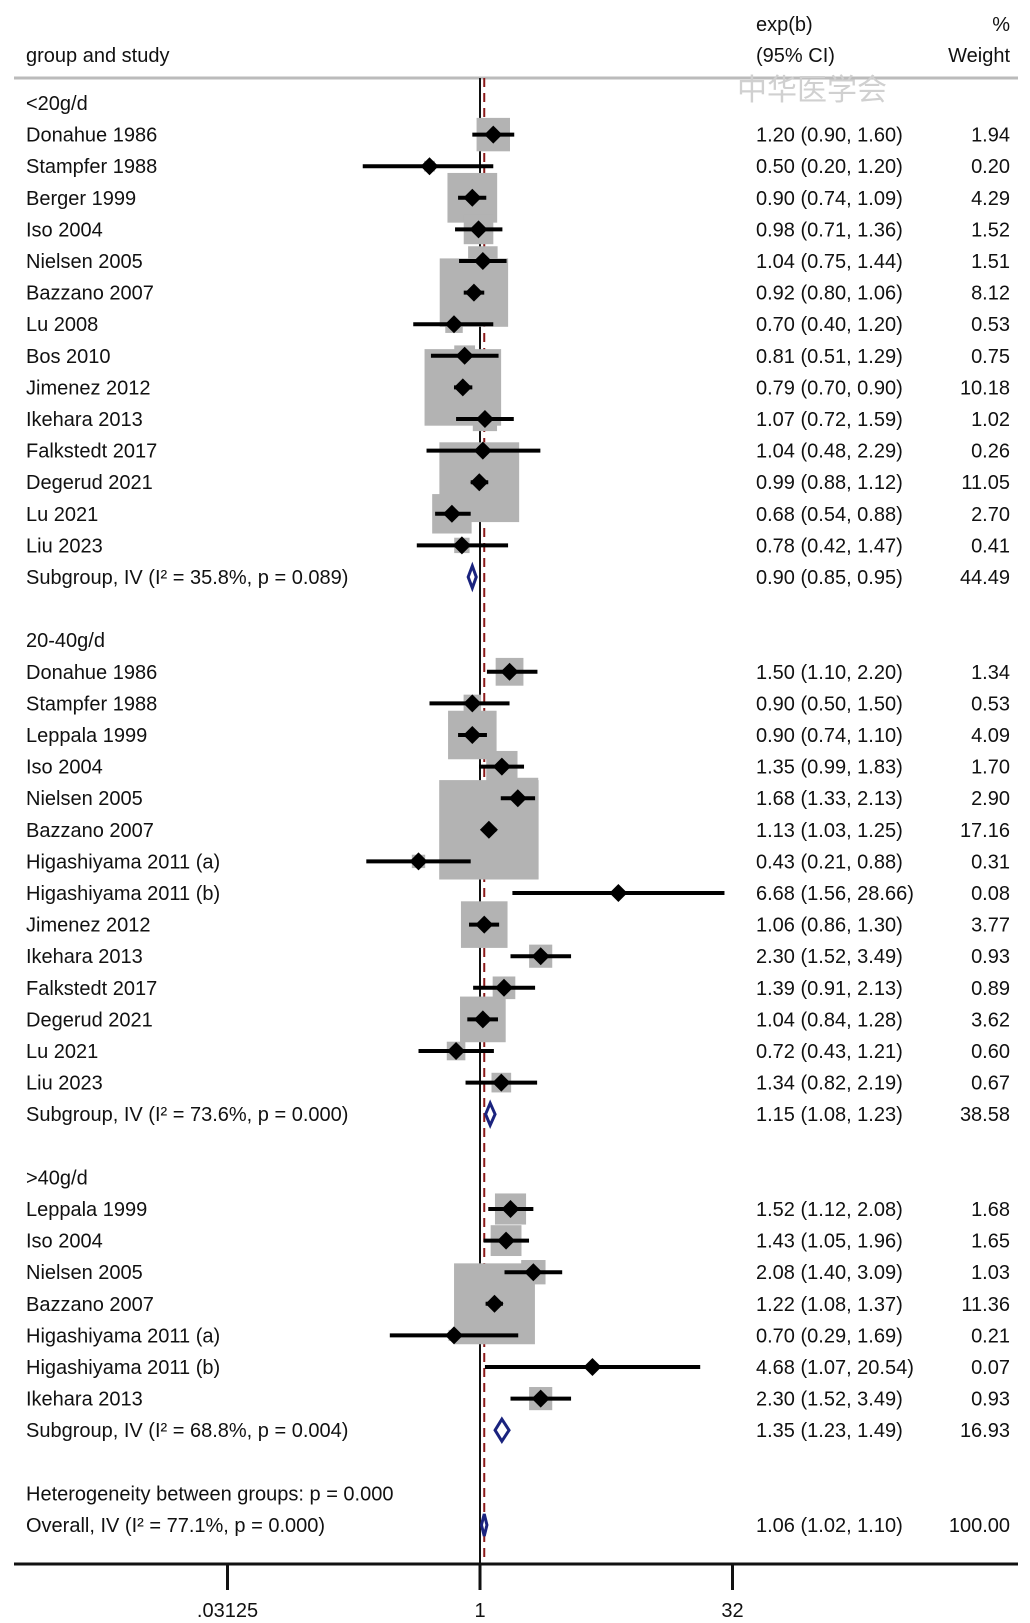 The height and width of the screenshot is (1623, 1030). Describe the element at coordinates (990, 1210) in the screenshot. I see `study-weight-text: 1.68` at that location.